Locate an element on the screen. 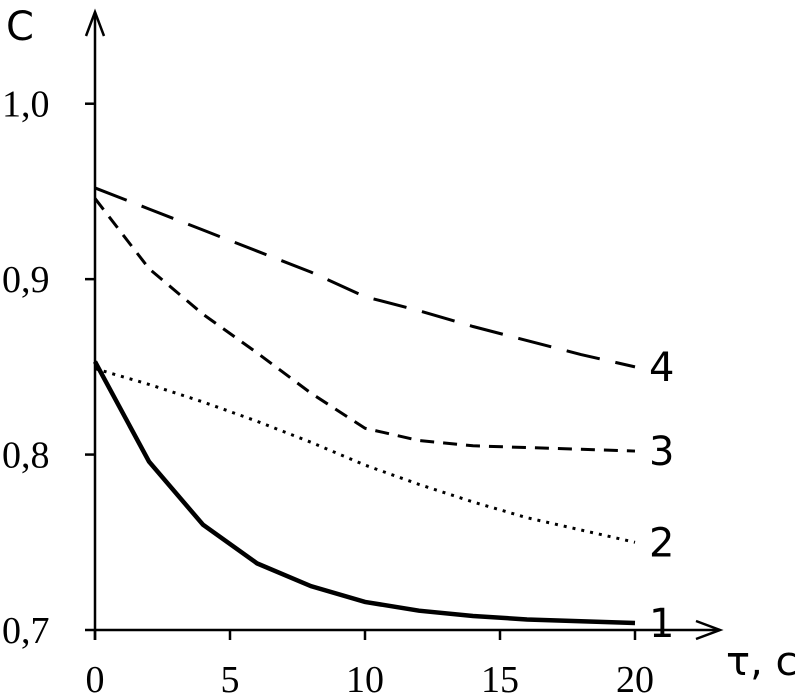 The height and width of the screenshot is (699, 802). x-axis-arrow is located at coordinates (709, 630).